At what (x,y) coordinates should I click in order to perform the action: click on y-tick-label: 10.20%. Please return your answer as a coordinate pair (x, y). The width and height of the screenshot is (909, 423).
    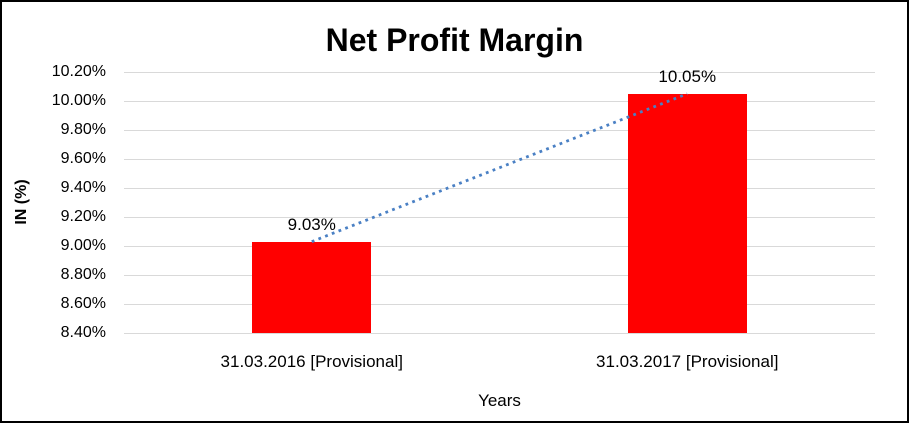
    Looking at the image, I should click on (78, 71).